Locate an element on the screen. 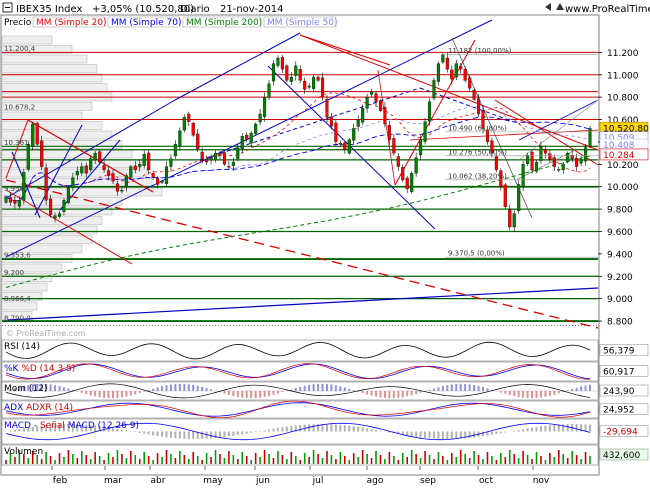  indicator-signal-line is located at coordinates (298, 409).